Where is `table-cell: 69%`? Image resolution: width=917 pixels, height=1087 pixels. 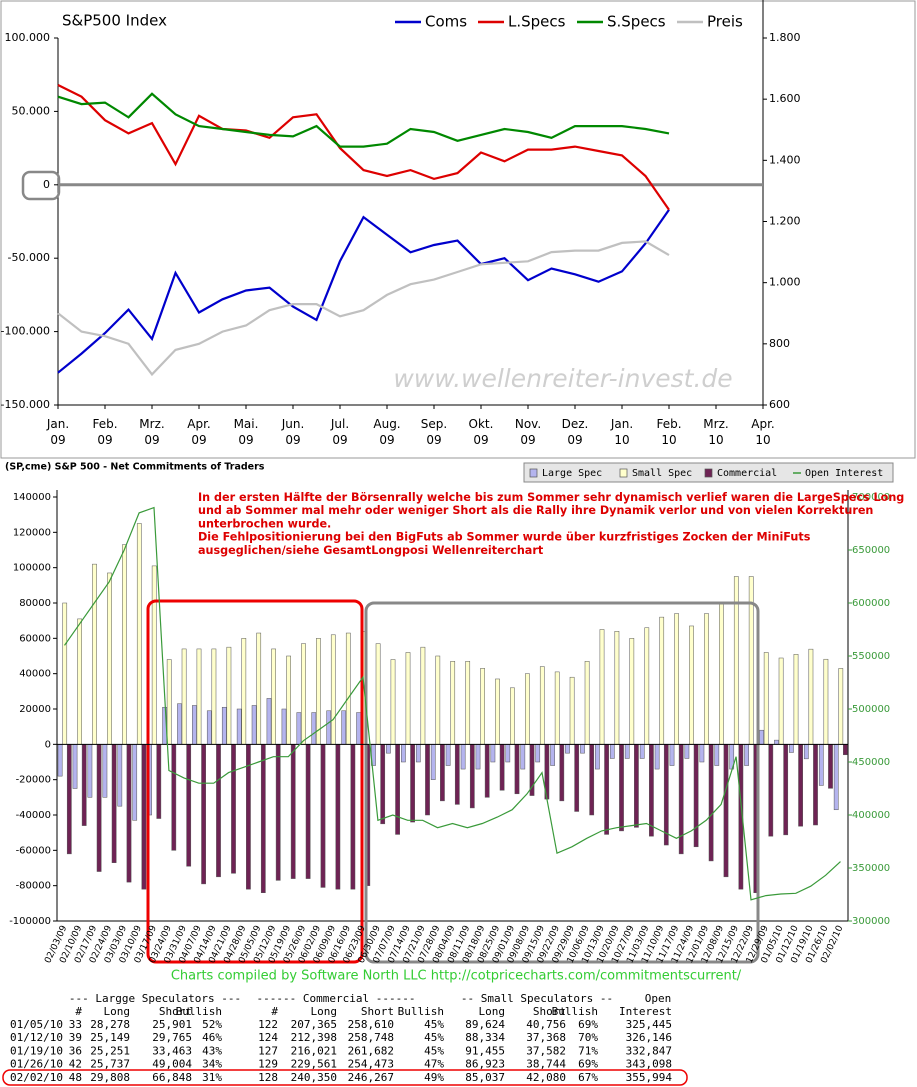 table-cell: 69% is located at coordinates (588, 1064).